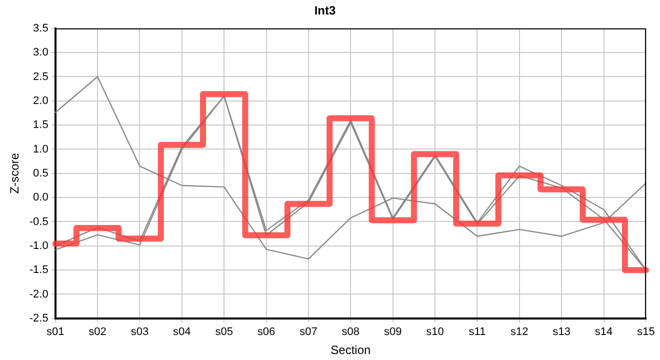 The image size is (660, 360). I want to click on x-tick-label: s01, so click(55, 332).